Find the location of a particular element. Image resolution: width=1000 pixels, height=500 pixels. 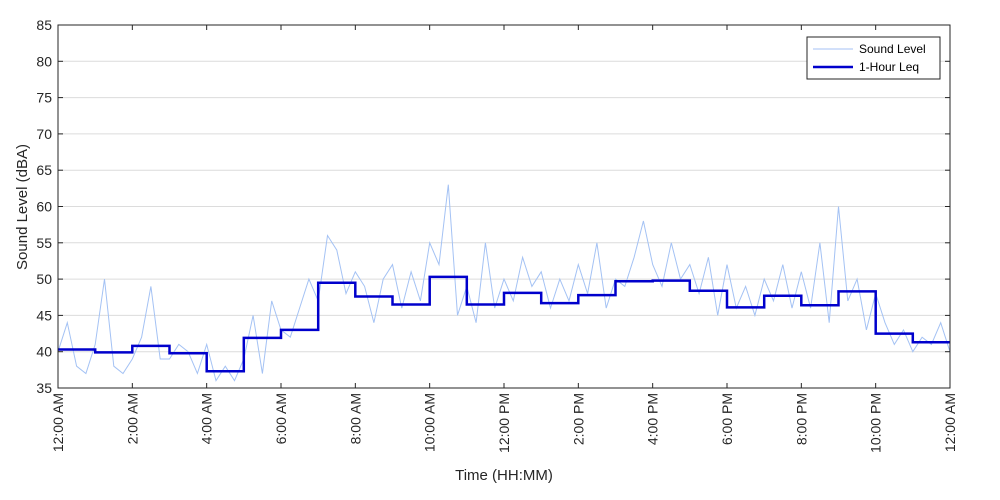

y-tick-label: 55 is located at coordinates (44, 243).